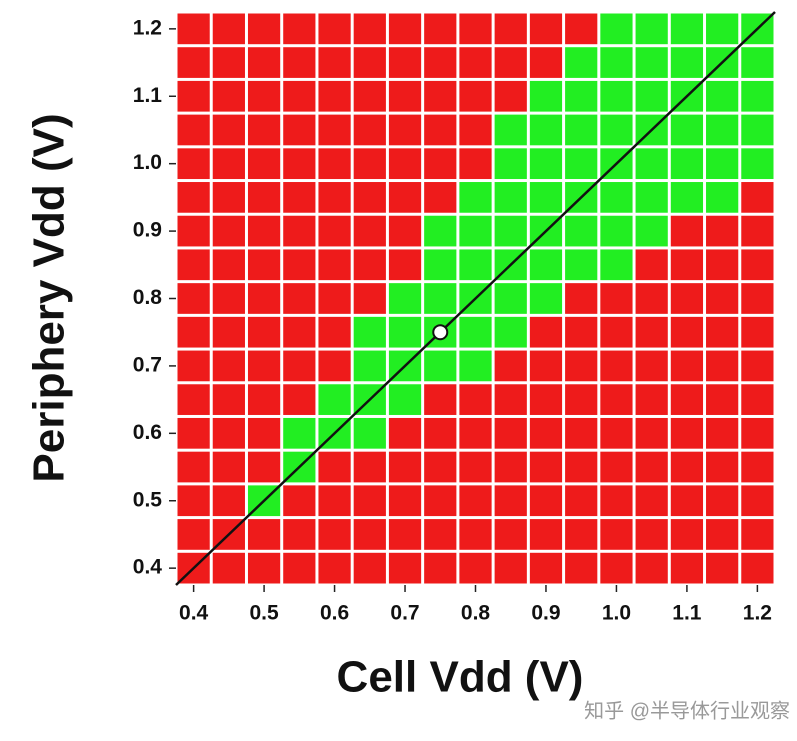  I want to click on y-tick-label: 1.0, so click(147, 162).